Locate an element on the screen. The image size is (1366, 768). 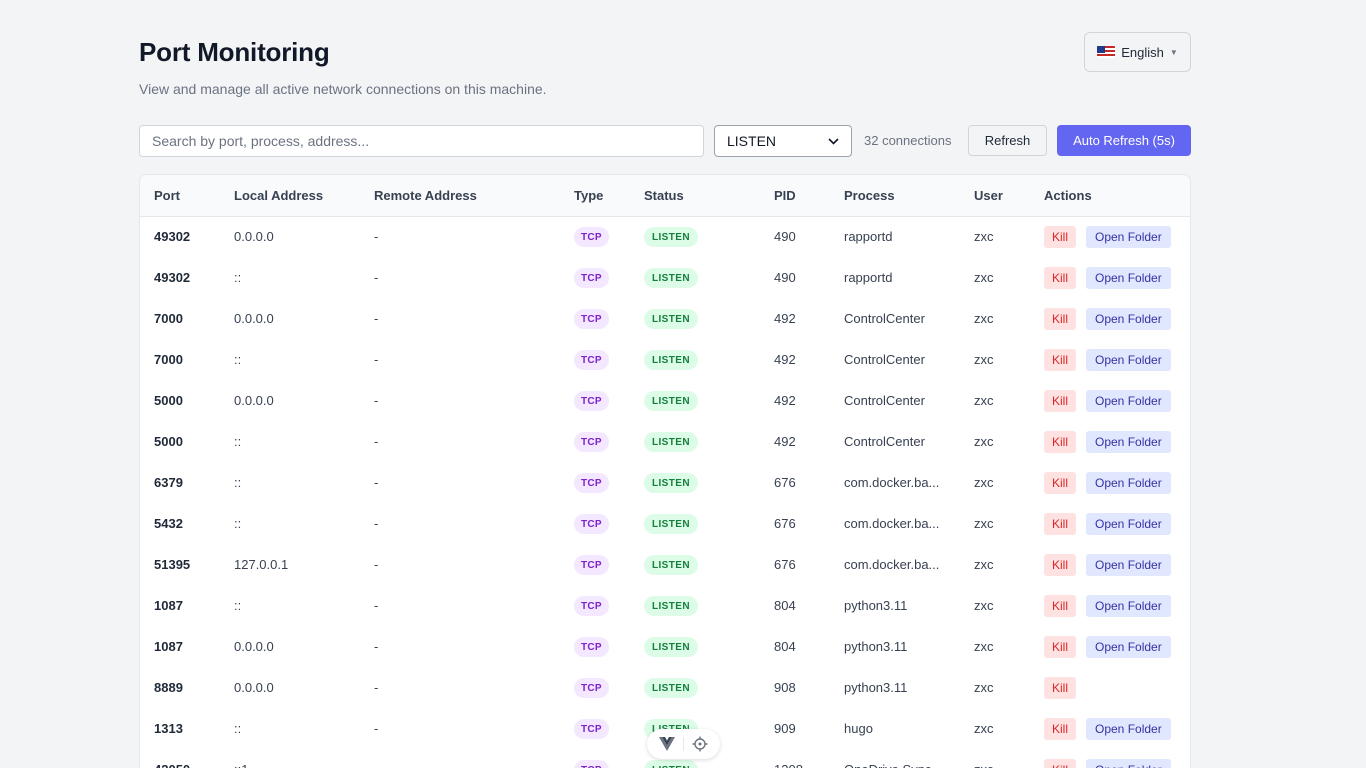
search-input is located at coordinates (421, 141).